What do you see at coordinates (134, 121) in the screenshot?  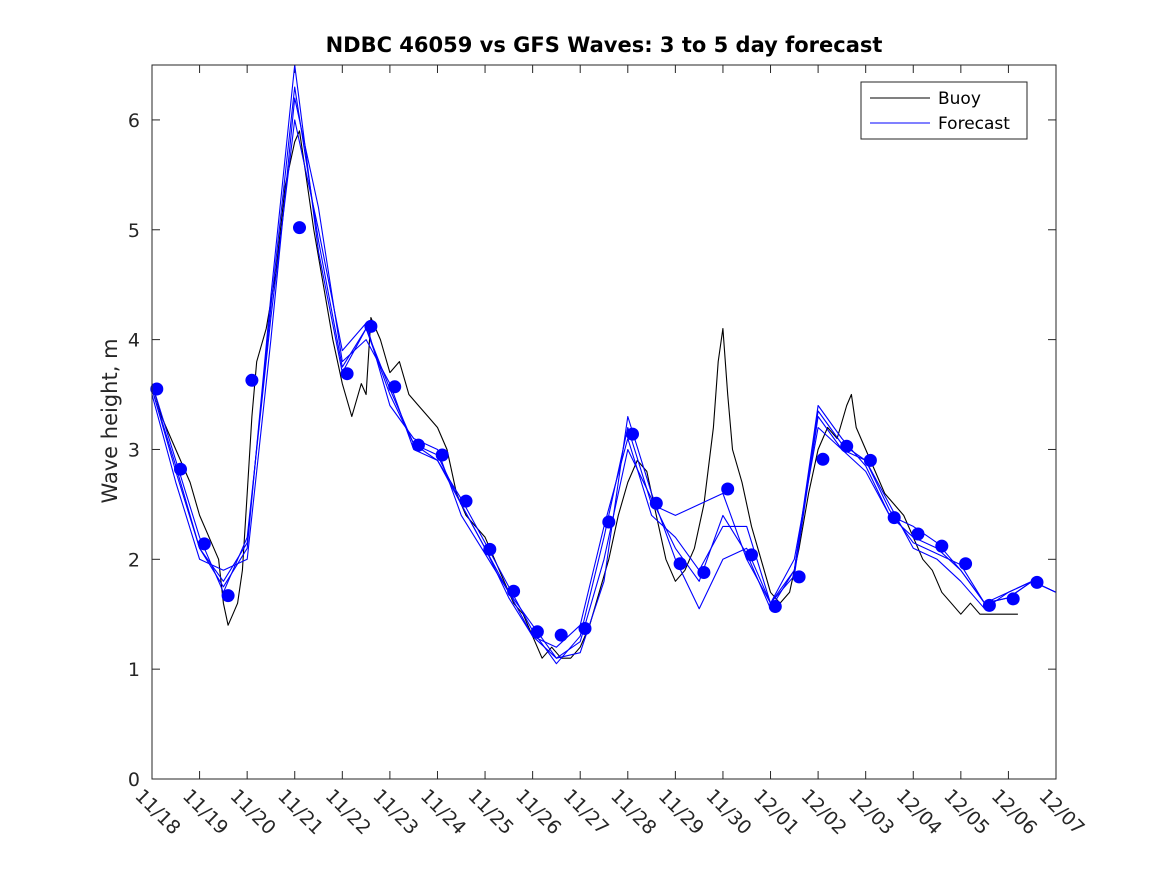 I see `y-tick-label: 6` at bounding box center [134, 121].